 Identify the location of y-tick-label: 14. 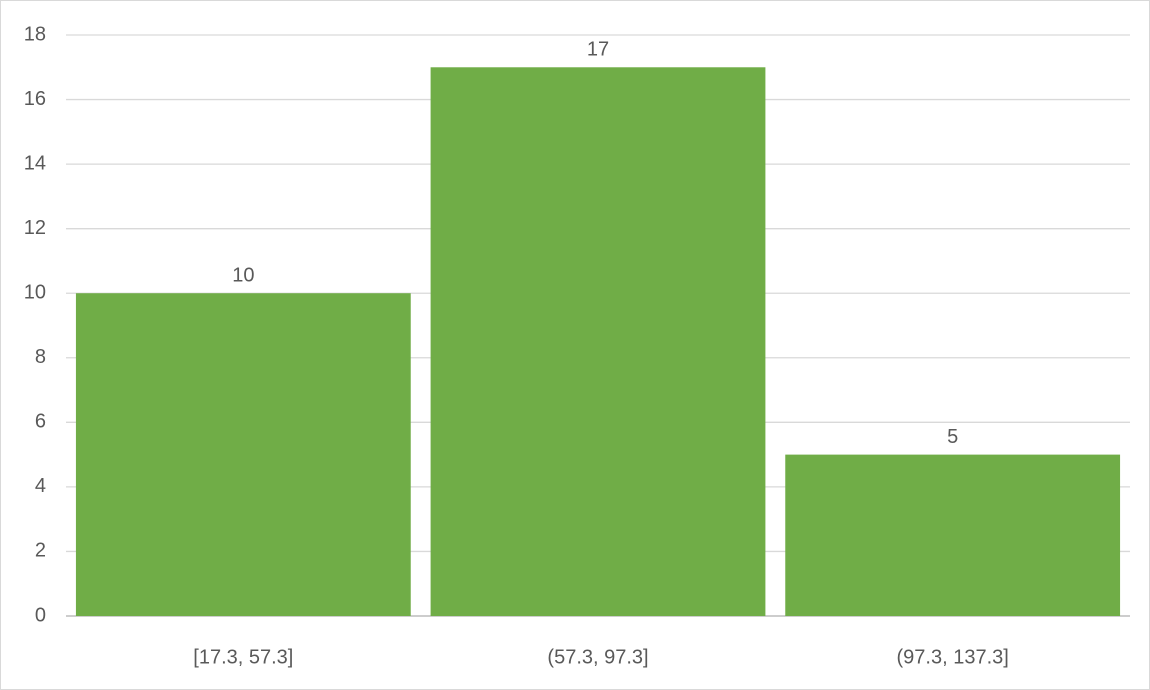
(35, 163).